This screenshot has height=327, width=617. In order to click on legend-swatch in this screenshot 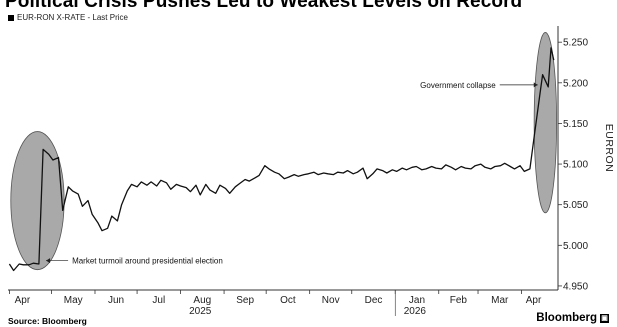, I will do `click(11, 17)`.